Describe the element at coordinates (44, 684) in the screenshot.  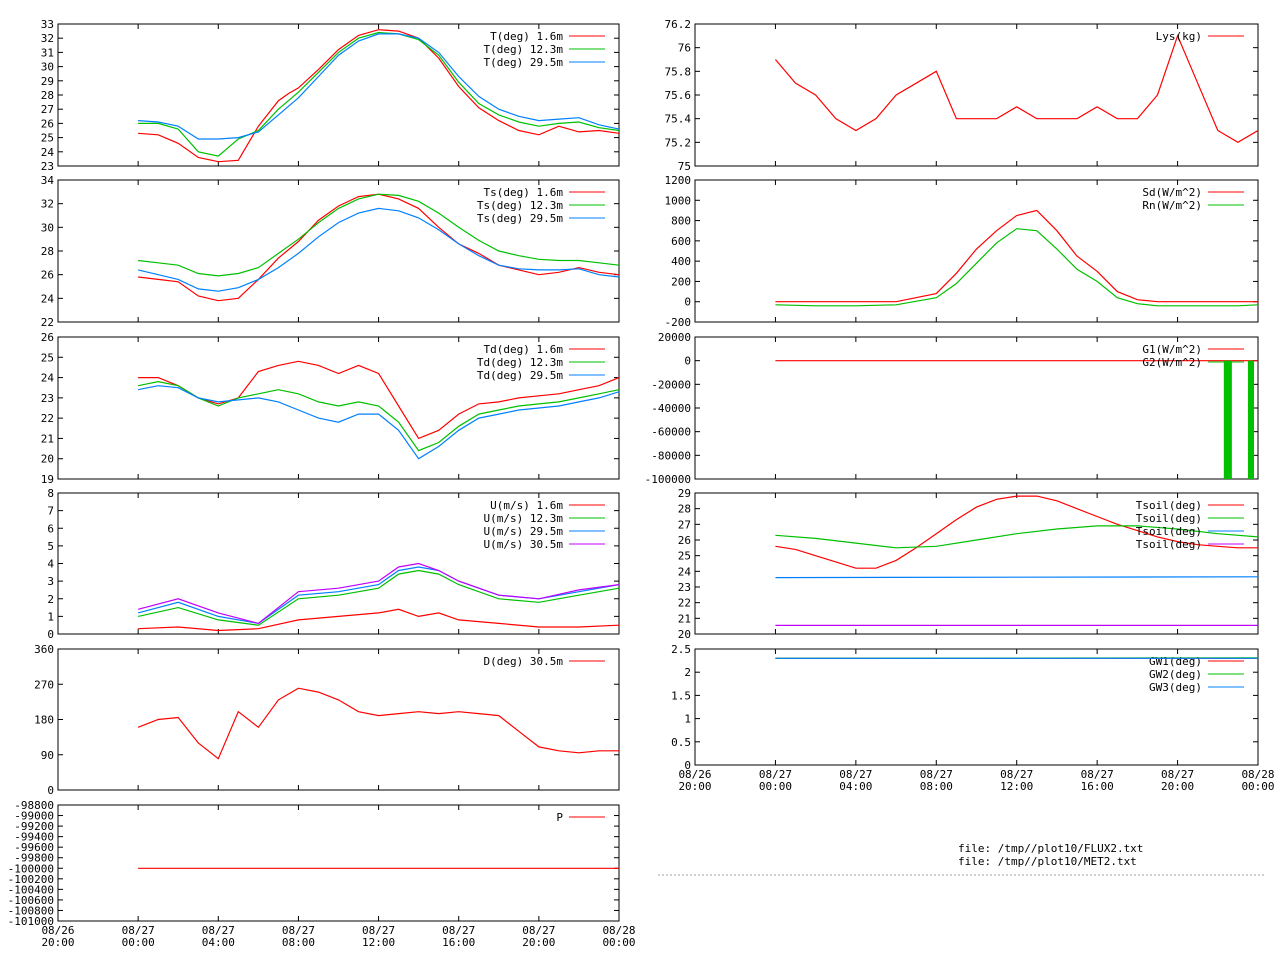
I see `y-tick-label: 270` at that location.